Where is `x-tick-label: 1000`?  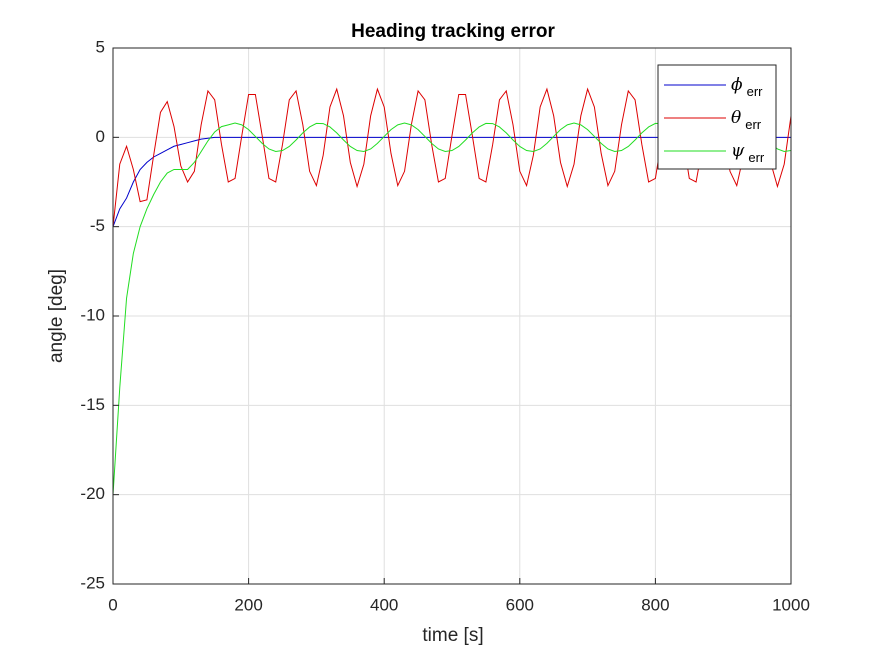 x-tick-label: 1000 is located at coordinates (791, 604).